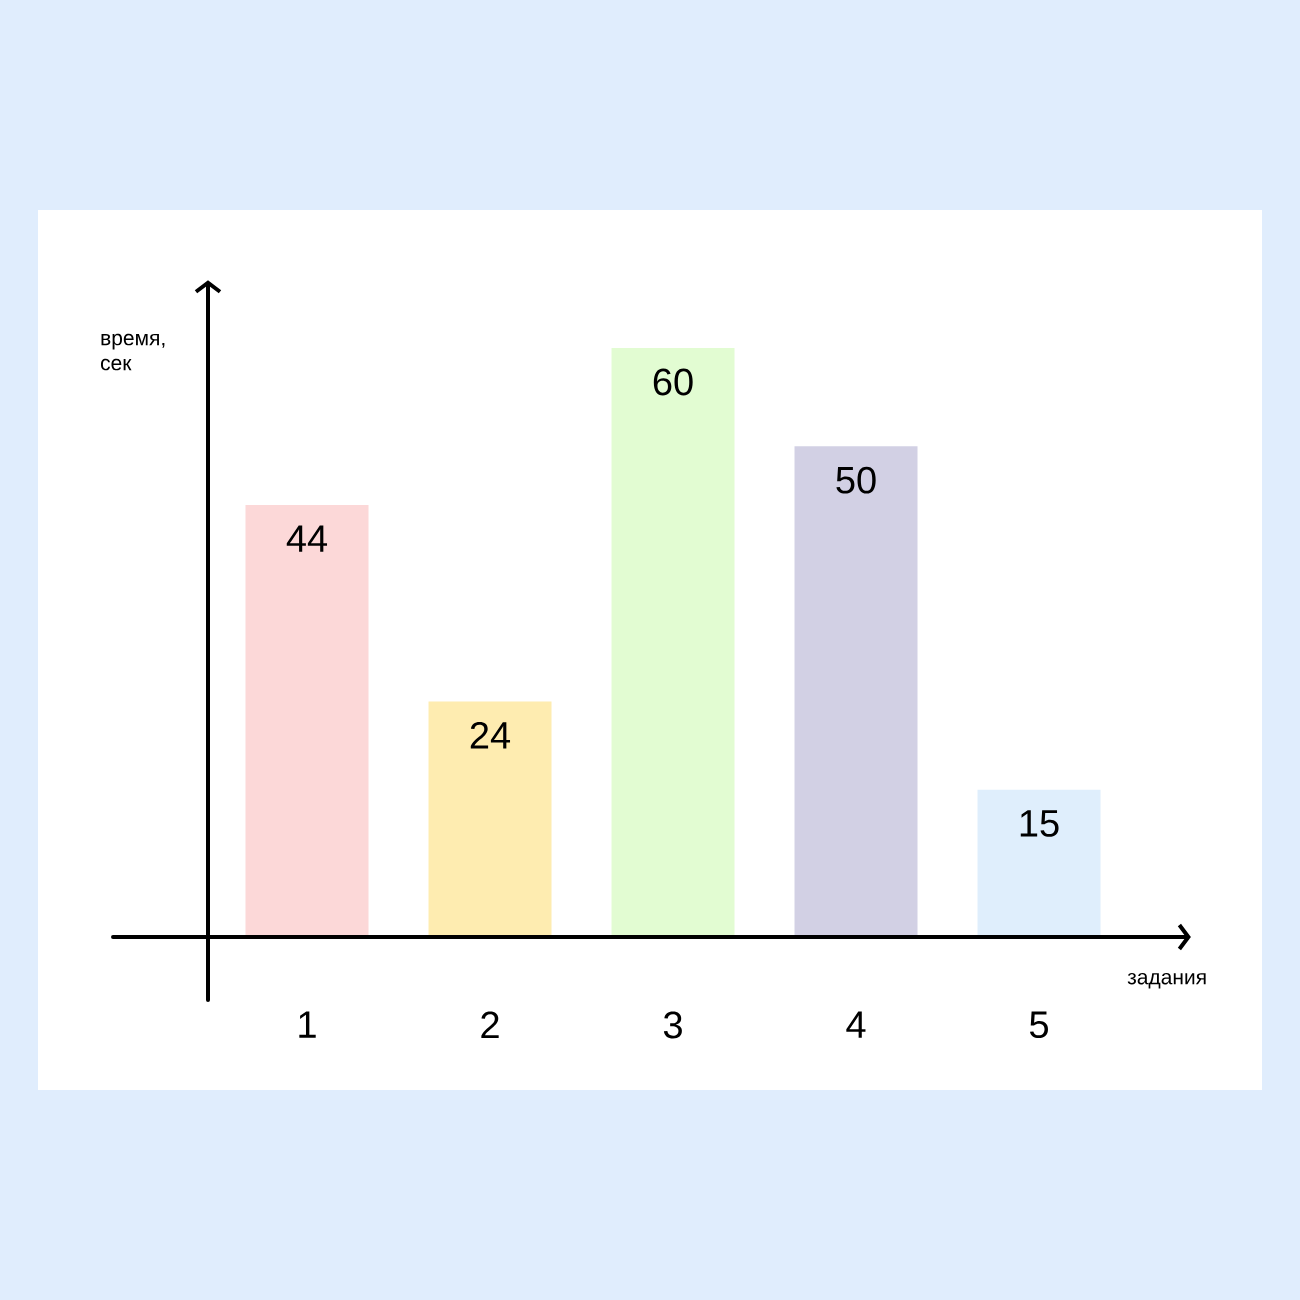  What do you see at coordinates (490, 1025) in the screenshot?
I see `x-tick-label: 2` at bounding box center [490, 1025].